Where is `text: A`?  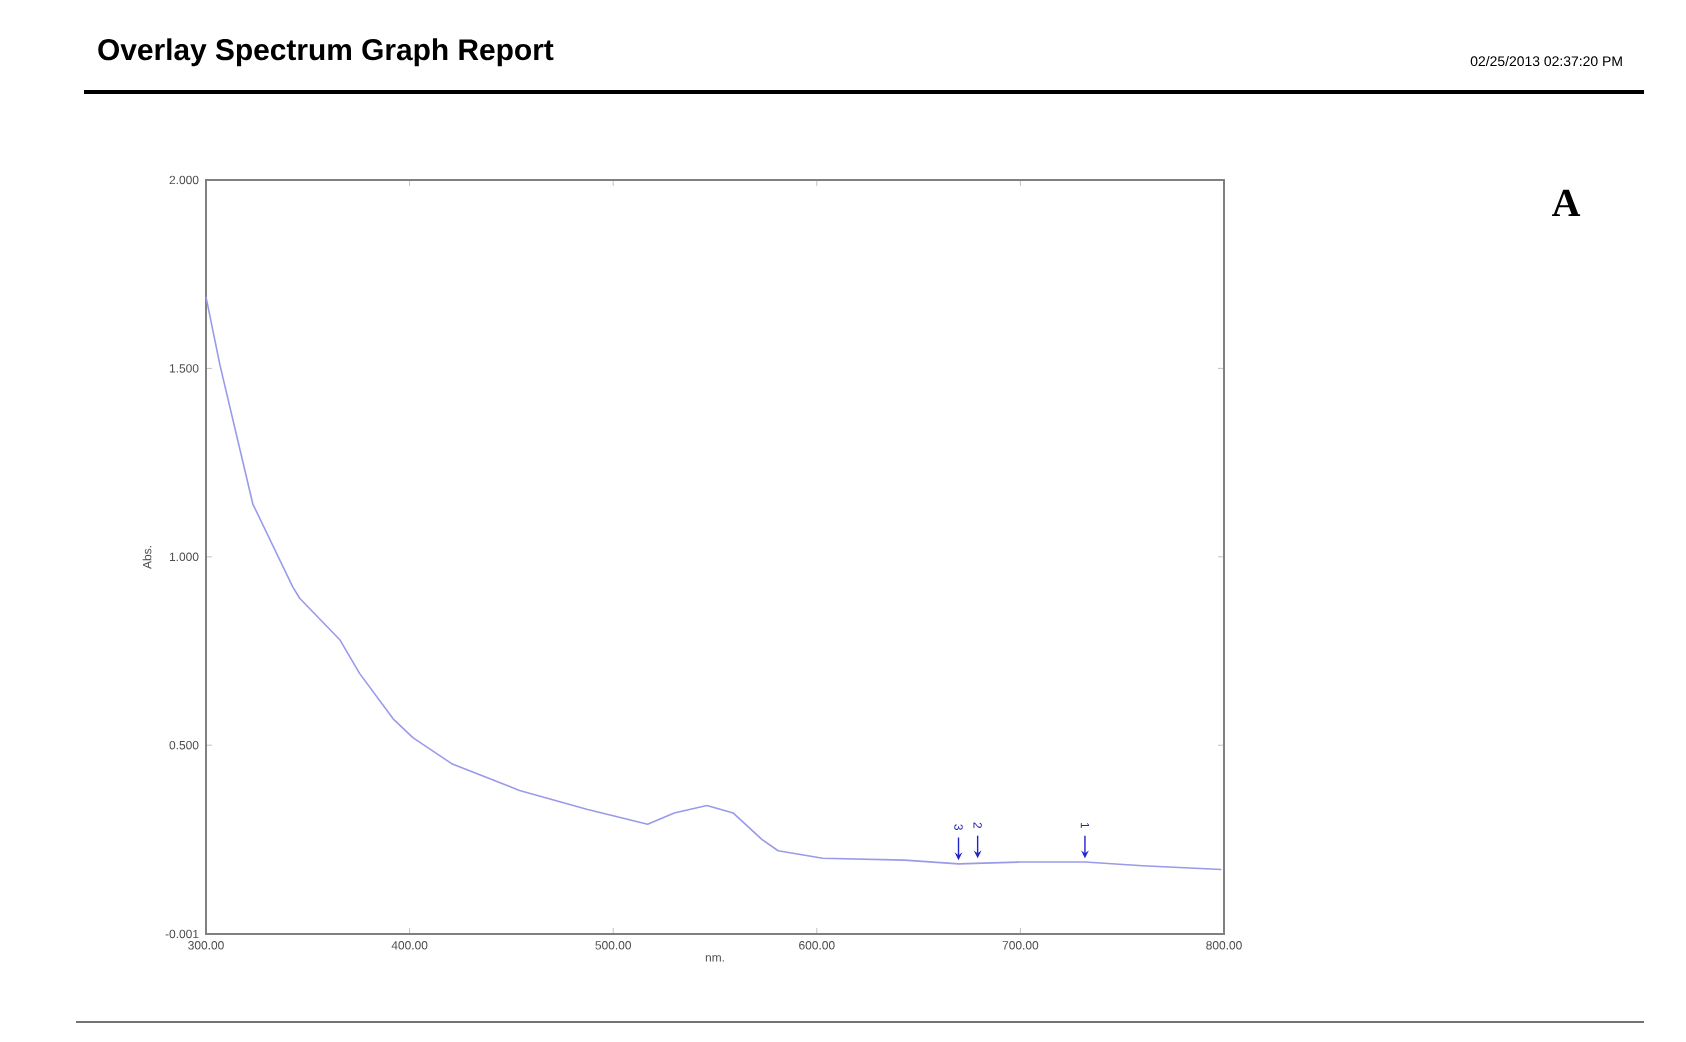
text: A is located at coordinates (1566, 202).